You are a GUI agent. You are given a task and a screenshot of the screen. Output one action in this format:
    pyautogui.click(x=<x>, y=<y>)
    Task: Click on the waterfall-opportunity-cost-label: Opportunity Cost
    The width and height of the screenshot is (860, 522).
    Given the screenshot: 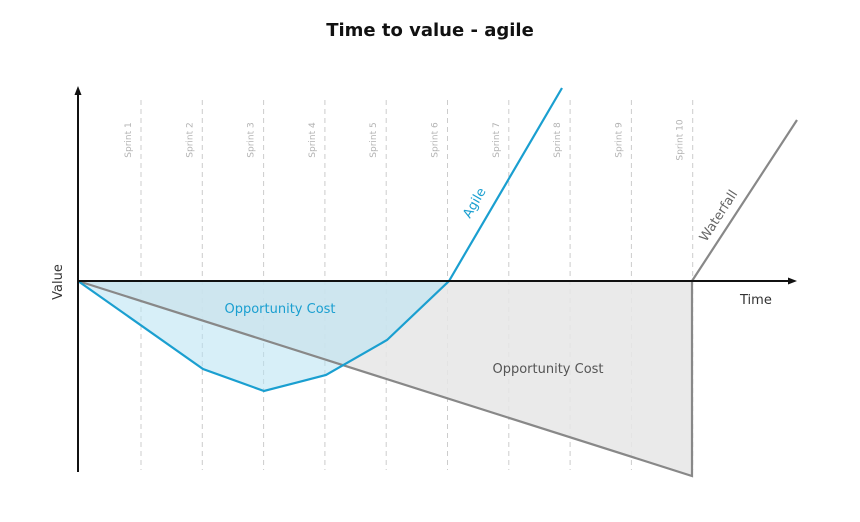 What is the action you would take?
    pyautogui.click(x=547, y=369)
    